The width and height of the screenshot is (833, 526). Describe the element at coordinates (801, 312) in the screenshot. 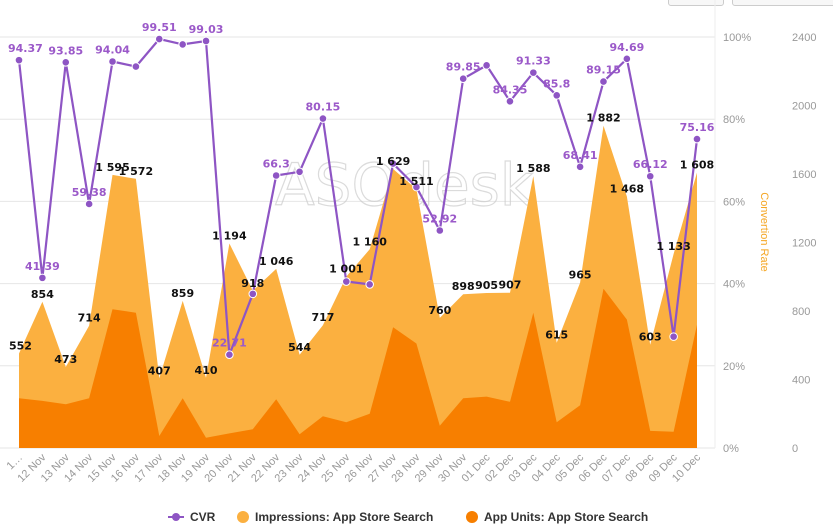

I see `y-right-tick: 800` at that location.